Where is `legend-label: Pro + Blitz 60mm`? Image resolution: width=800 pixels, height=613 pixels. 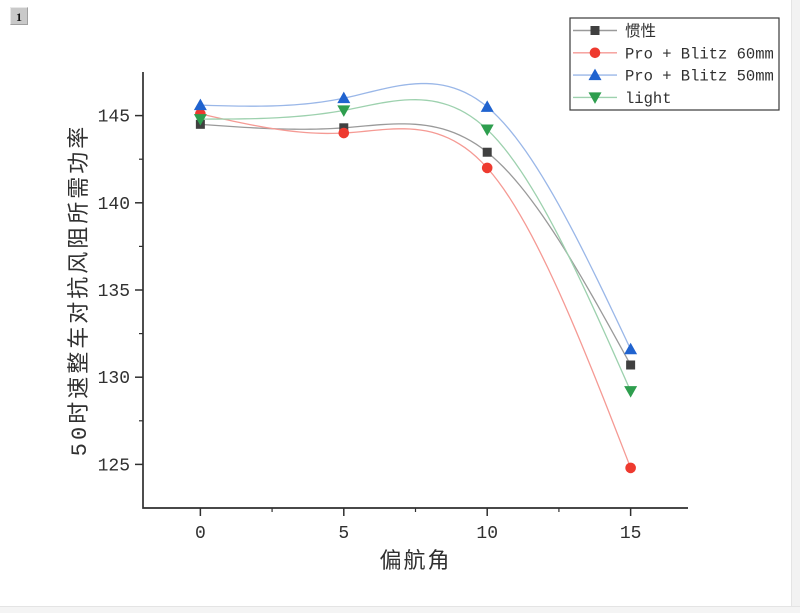 legend-label: Pro + Blitz 60mm is located at coordinates (699, 54).